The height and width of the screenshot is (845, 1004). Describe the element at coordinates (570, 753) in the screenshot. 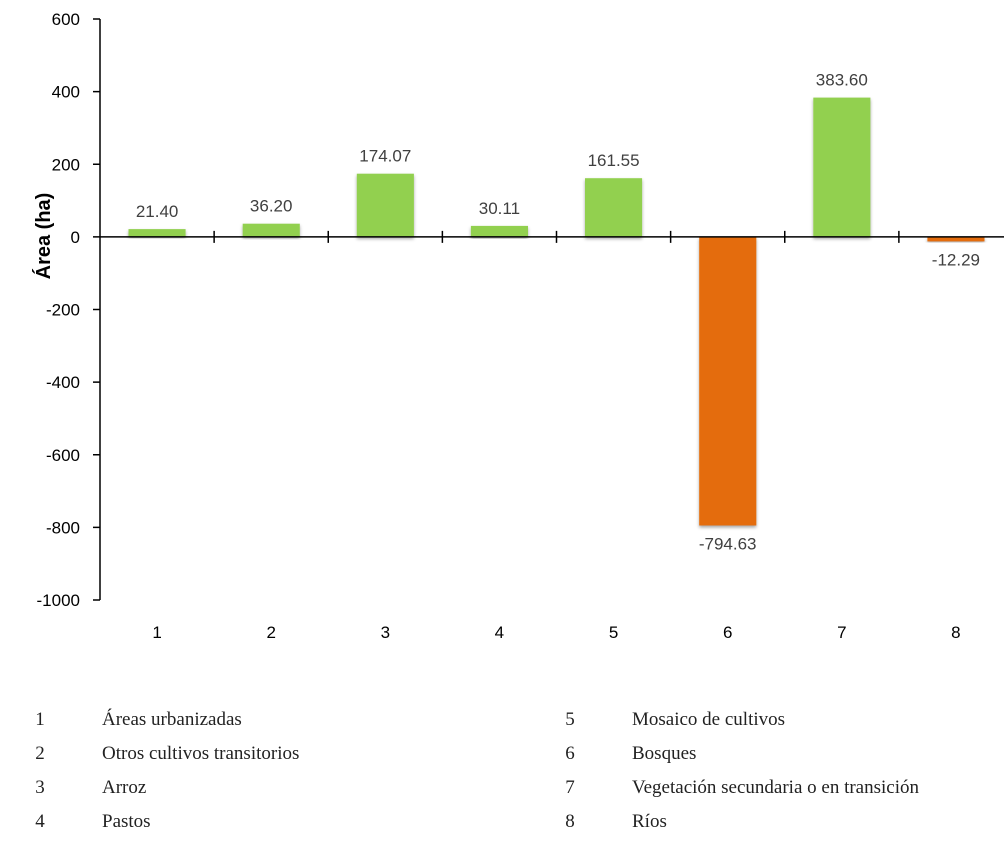

I see `legend-number: 6` at that location.